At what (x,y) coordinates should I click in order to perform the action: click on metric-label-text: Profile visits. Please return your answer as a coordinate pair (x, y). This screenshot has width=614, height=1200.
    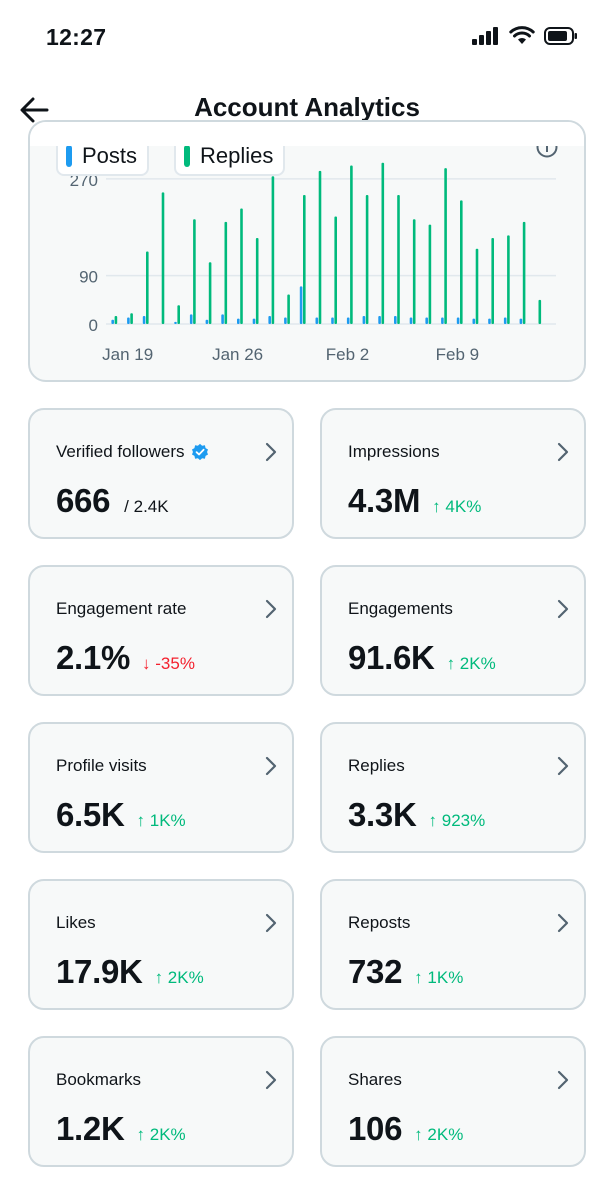
    Looking at the image, I should click on (101, 765).